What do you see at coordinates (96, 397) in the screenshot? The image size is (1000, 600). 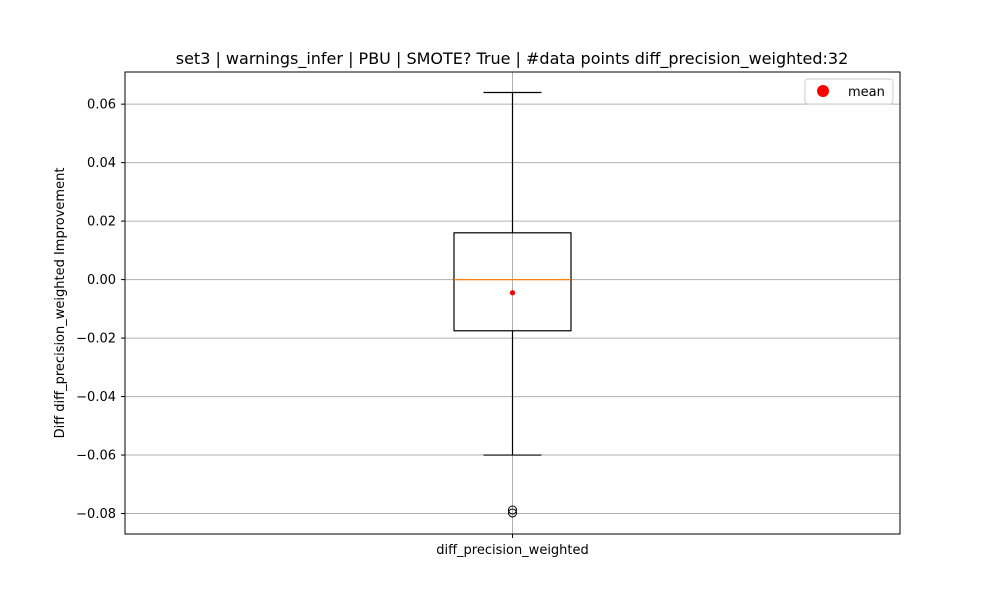 I see `y-tick-label: −0.04` at bounding box center [96, 397].